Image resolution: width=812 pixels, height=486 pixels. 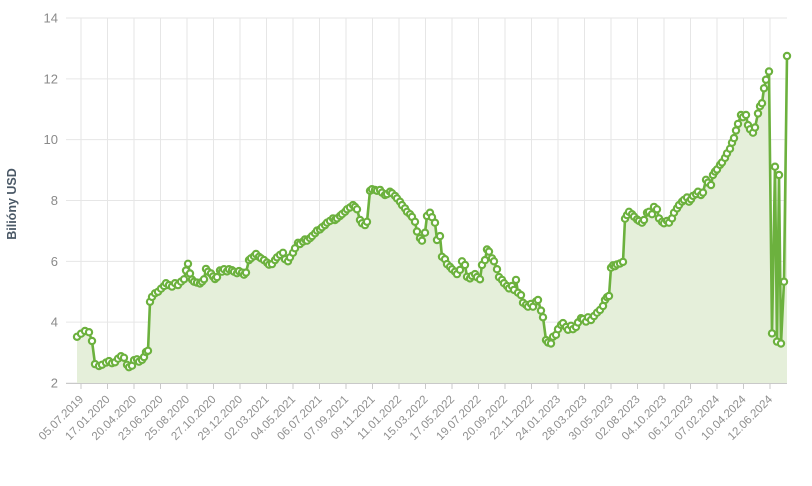 I want to click on x-axis-line, so click(x=426, y=386).